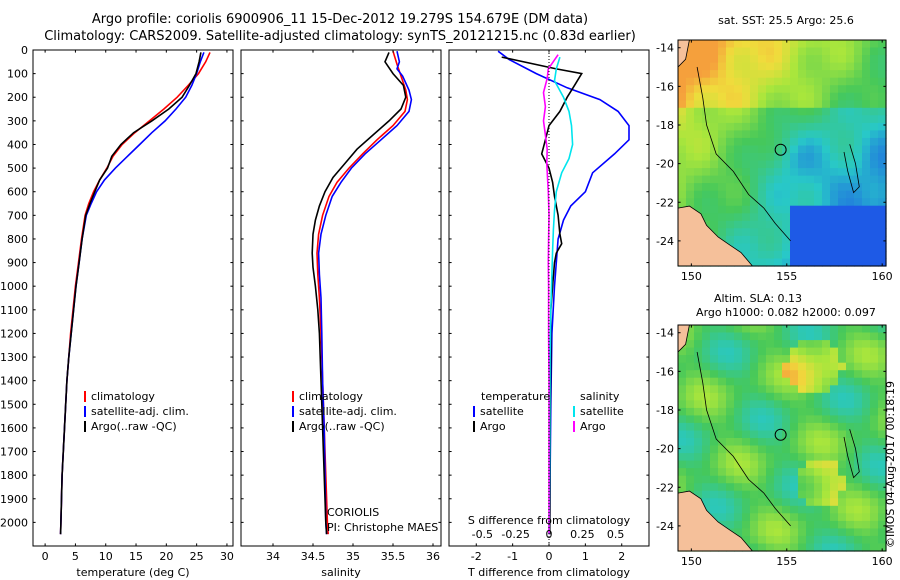  Describe the element at coordinates (17, 215) in the screenshot. I see `depth-tick-label: 700` at that location.